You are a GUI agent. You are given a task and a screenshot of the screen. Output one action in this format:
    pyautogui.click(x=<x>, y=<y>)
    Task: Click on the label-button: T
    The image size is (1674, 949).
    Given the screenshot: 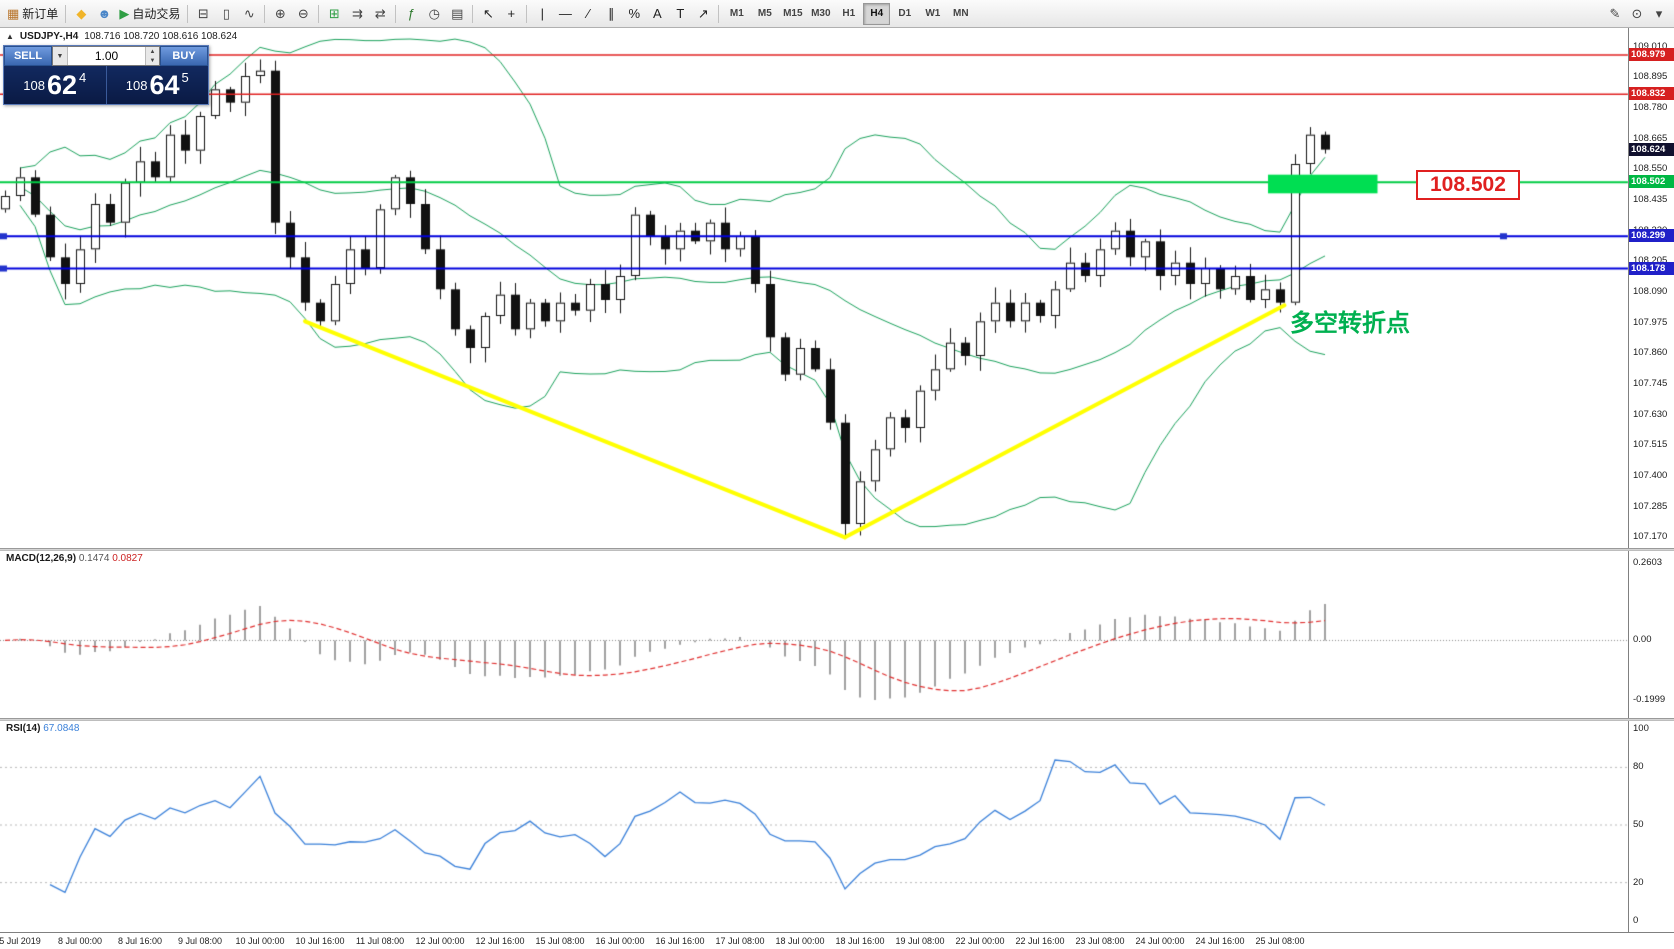 What is the action you would take?
    pyautogui.click(x=680, y=14)
    